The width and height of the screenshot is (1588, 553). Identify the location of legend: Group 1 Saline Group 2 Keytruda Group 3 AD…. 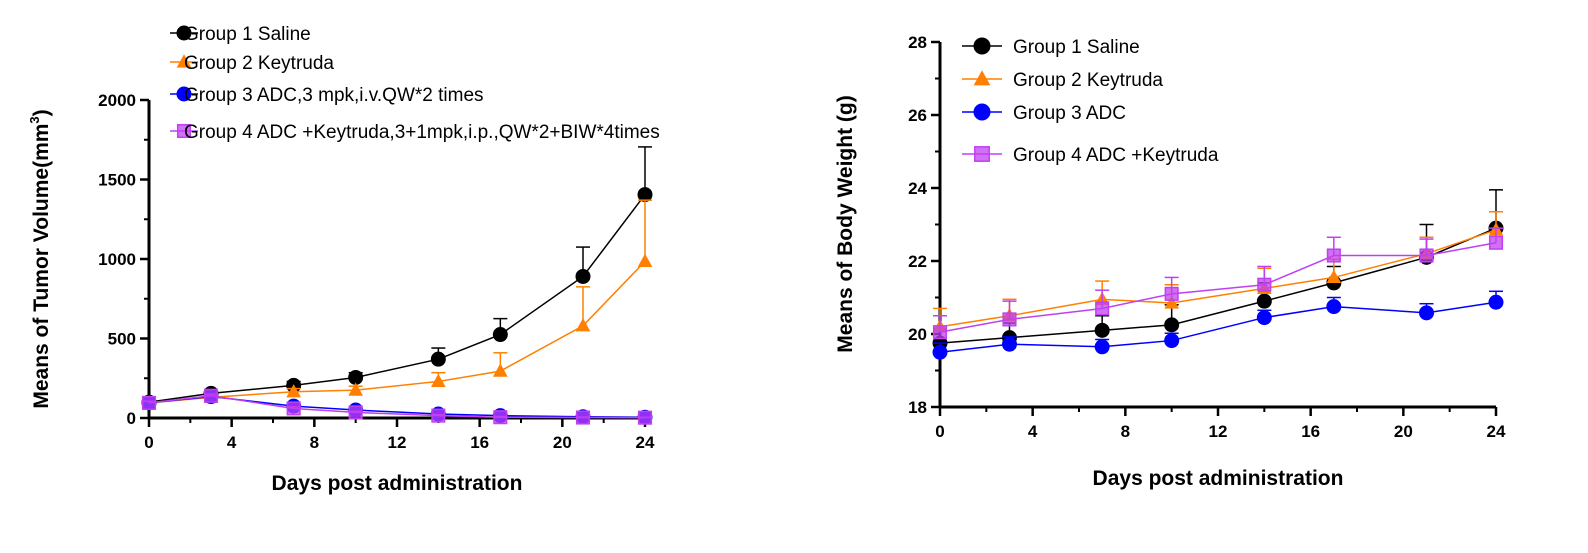
(1090, 101).